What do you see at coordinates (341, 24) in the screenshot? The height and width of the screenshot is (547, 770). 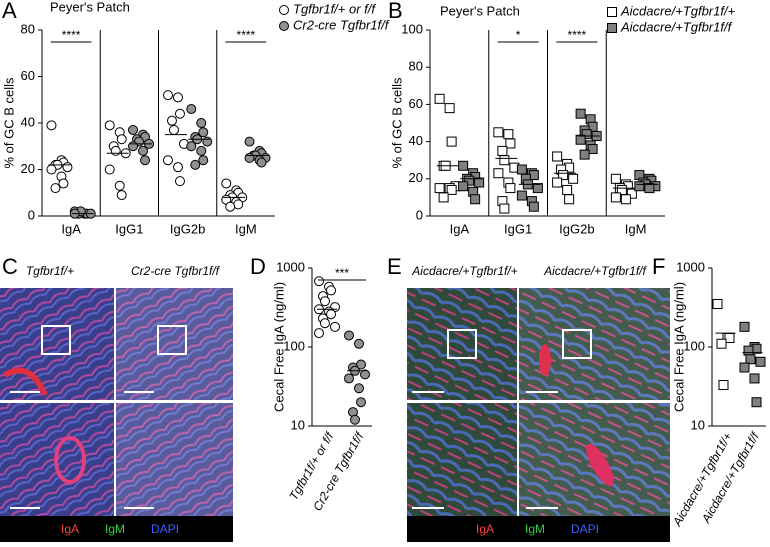 I see `legend-label: Cr2-cre Tgfbr1f/f` at bounding box center [341, 24].